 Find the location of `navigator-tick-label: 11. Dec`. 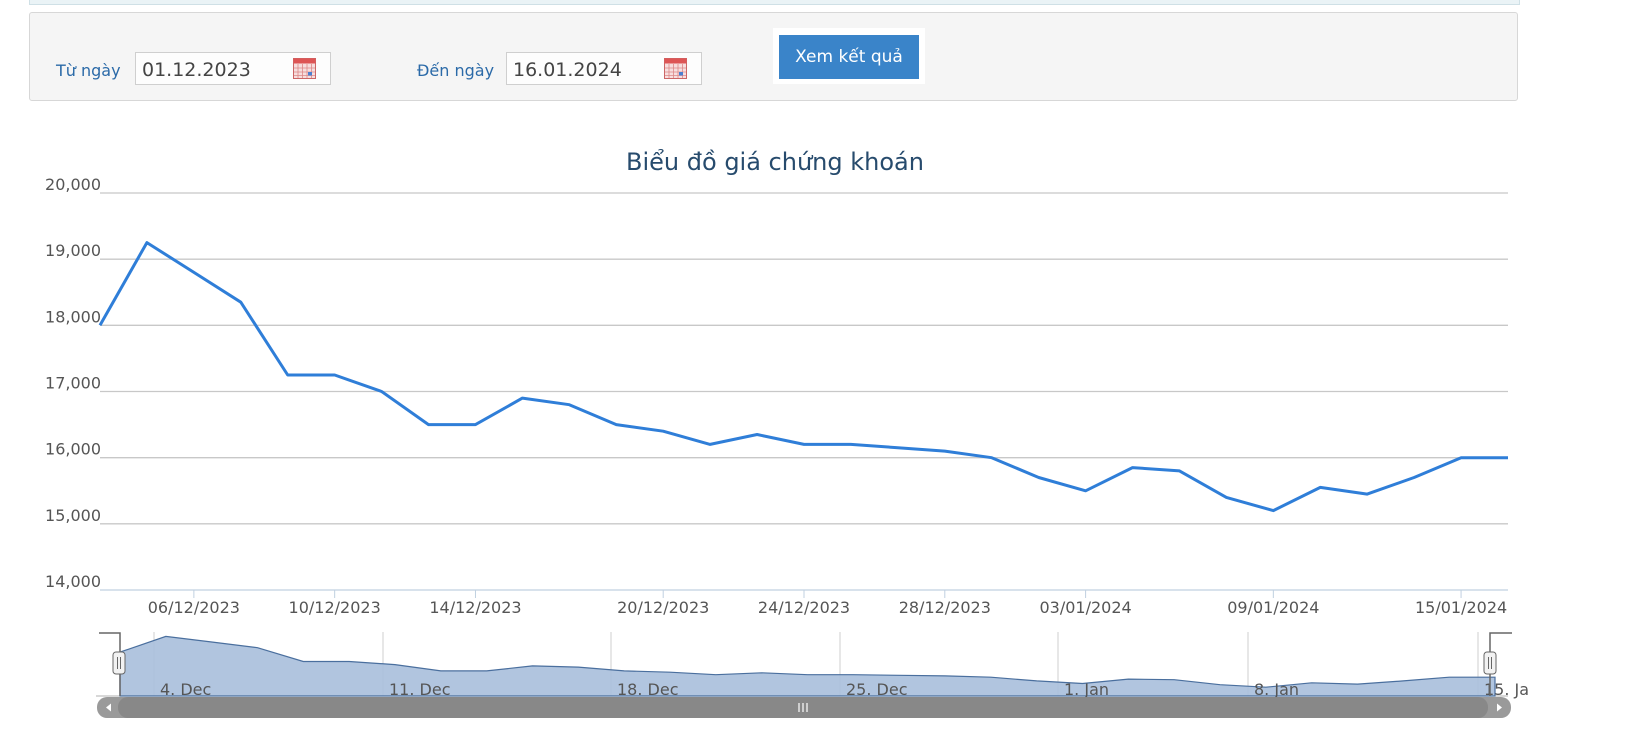

navigator-tick-label: 11. Dec is located at coordinates (420, 689).